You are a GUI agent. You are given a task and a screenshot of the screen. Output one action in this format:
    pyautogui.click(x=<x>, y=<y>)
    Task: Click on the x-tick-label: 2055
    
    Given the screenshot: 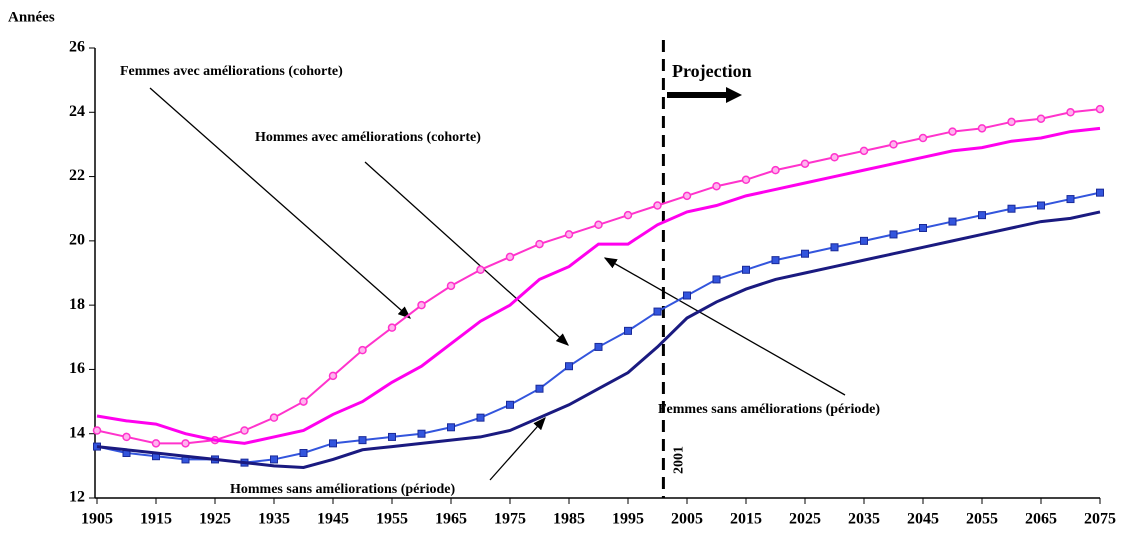 What is the action you would take?
    pyautogui.click(x=982, y=519)
    